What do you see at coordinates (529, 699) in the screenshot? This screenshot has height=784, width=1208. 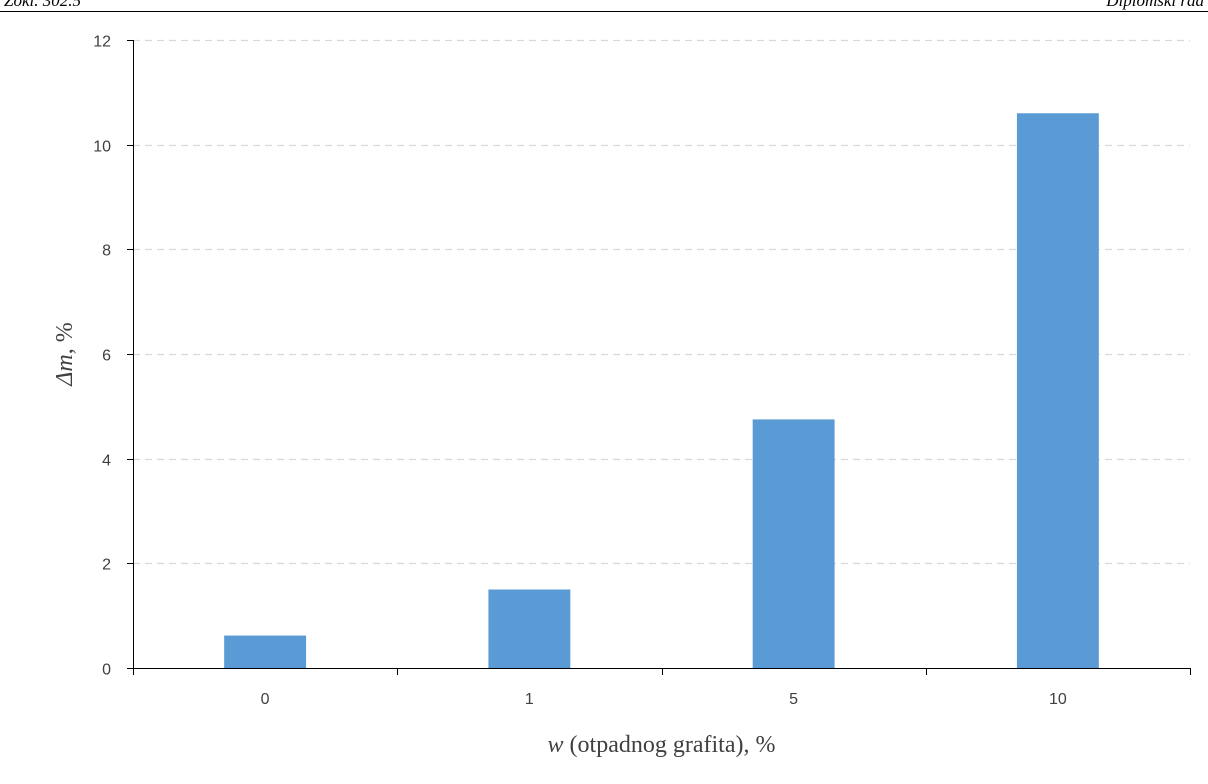 I see `x-tick-label: 1` at bounding box center [529, 699].